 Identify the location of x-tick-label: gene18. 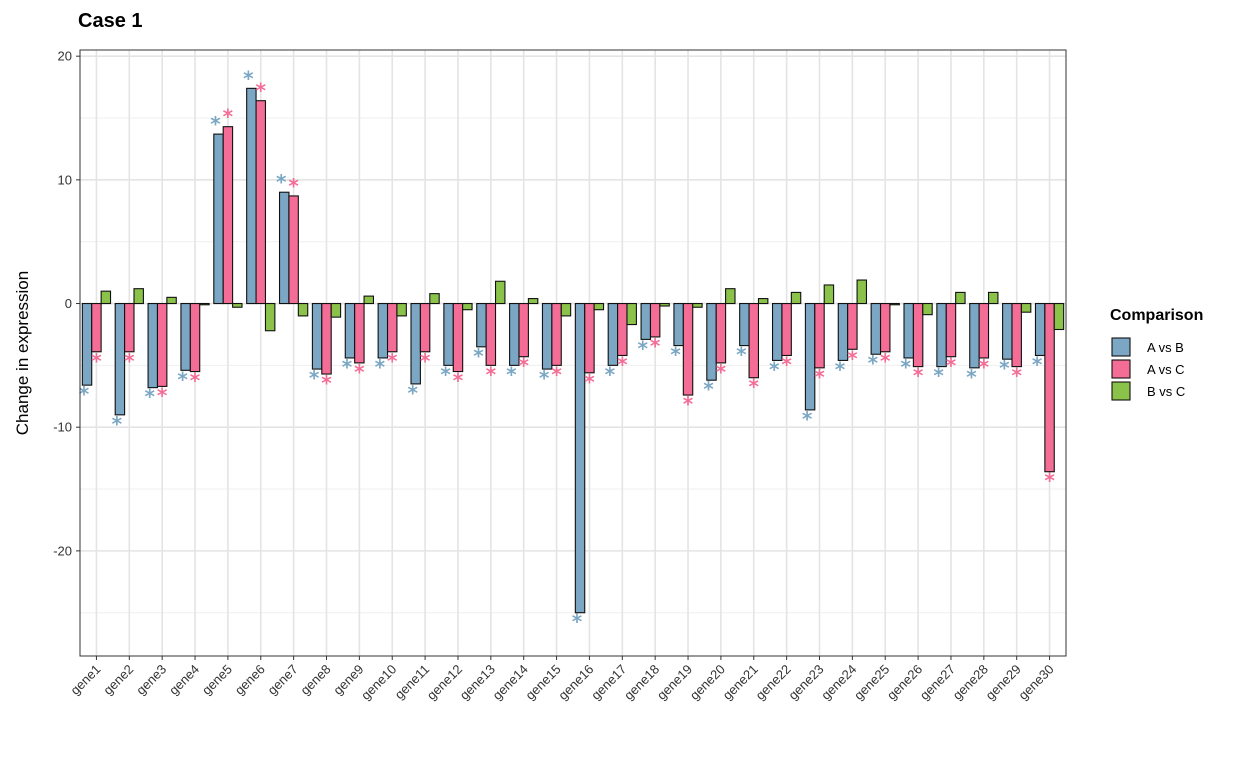
(641, 682).